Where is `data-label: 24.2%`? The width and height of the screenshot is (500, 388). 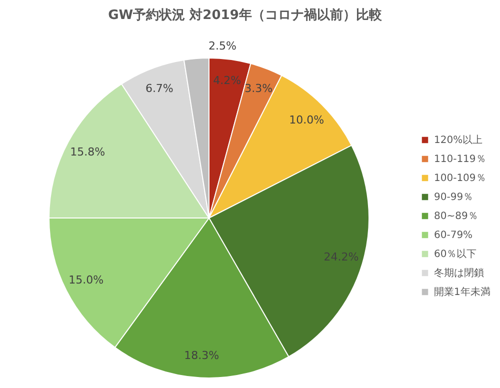
data-label: 24.2% is located at coordinates (341, 257).